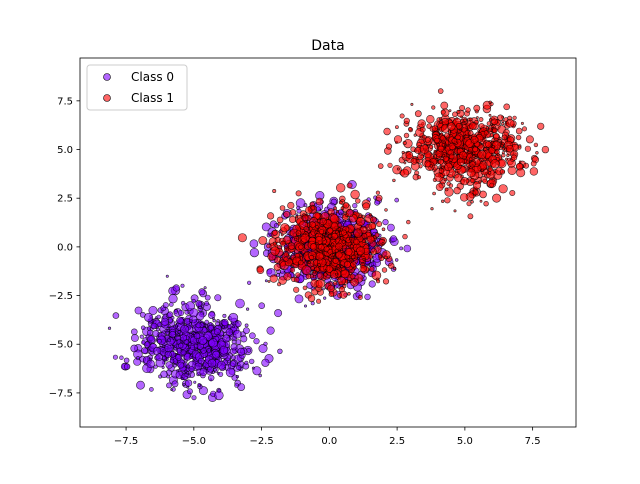  Describe the element at coordinates (152, 98) in the screenshot. I see `legend-label-class-1: Class 1` at that location.